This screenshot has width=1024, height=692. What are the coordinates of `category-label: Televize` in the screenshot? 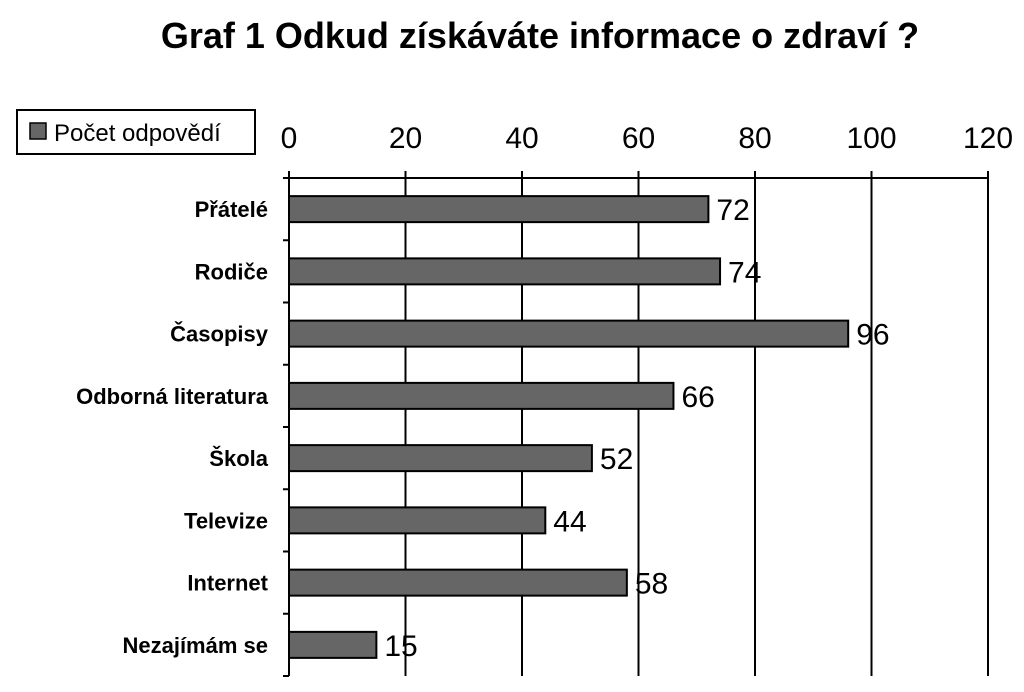 It's located at (226, 520).